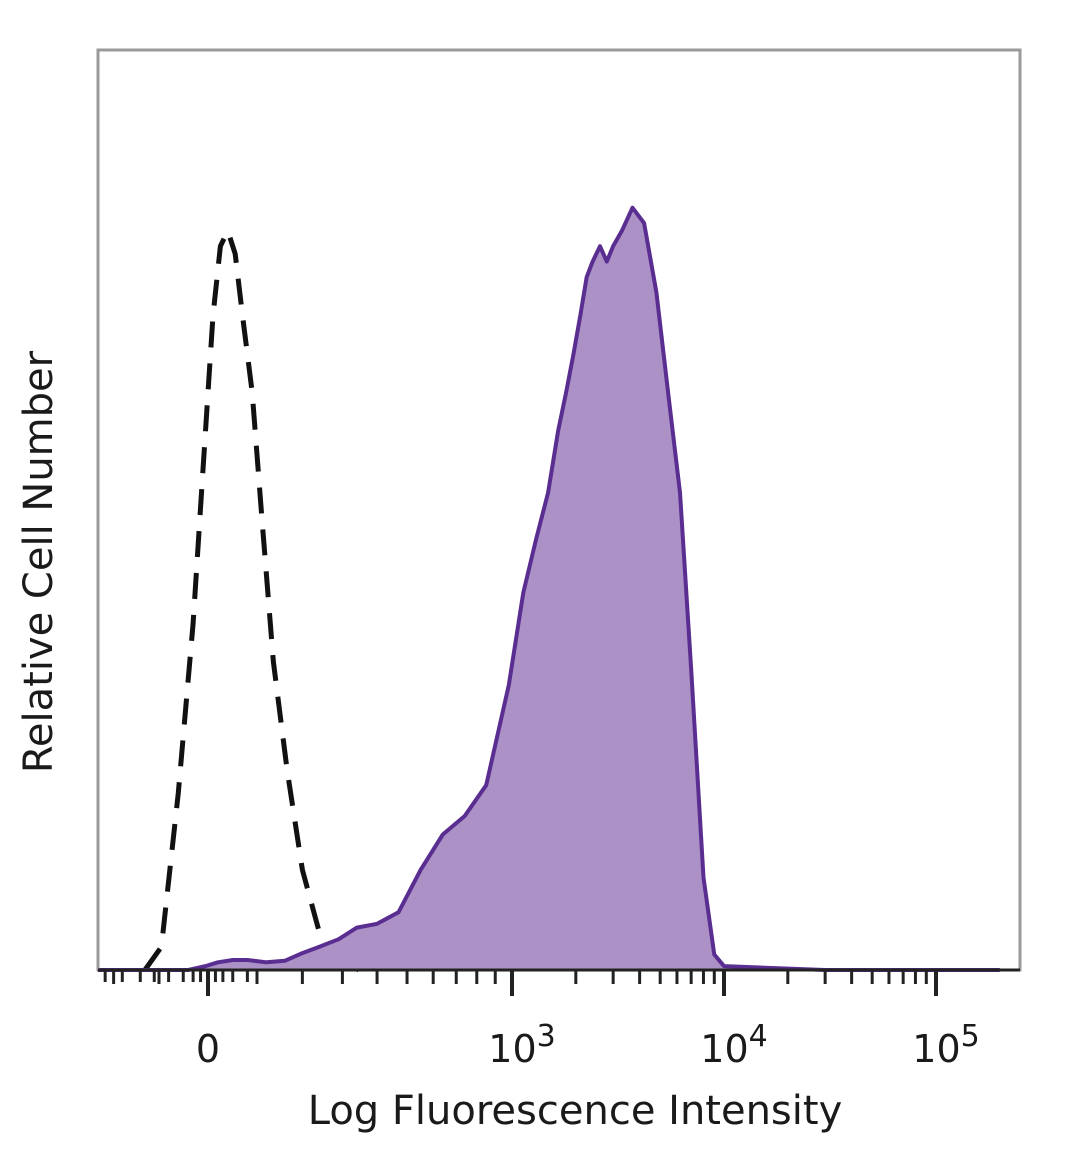 Image resolution: width=1080 pixels, height=1169 pixels. I want to click on x-minor-ticks, so click(515, 977).